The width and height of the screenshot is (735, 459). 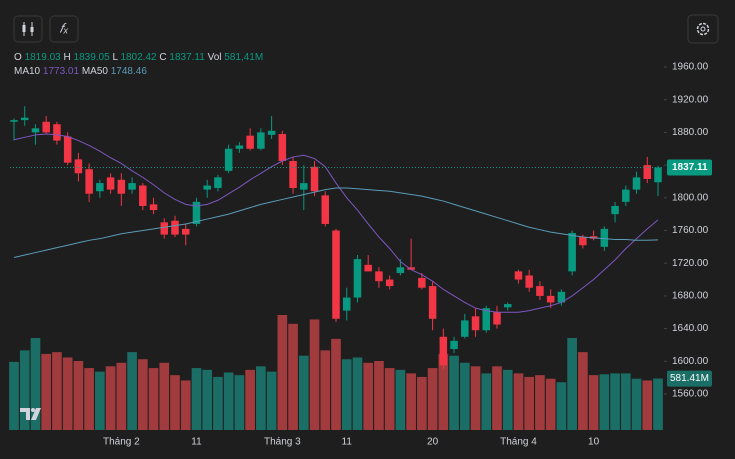 I want to click on y-tick-label: 1800.00, so click(x=690, y=197).